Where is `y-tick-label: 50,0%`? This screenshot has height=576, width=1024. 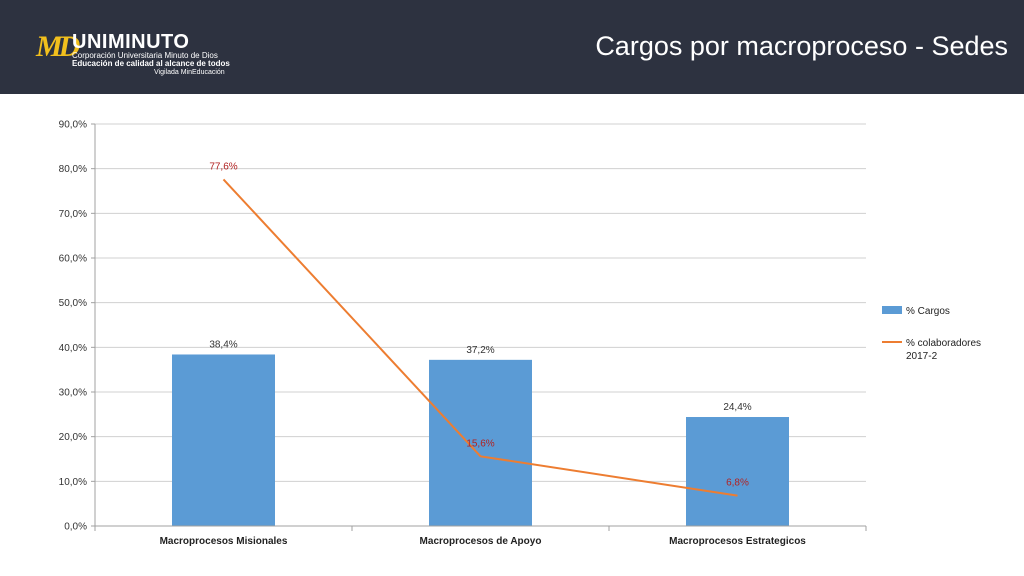
y-tick-label: 50,0% is located at coordinates (73, 303).